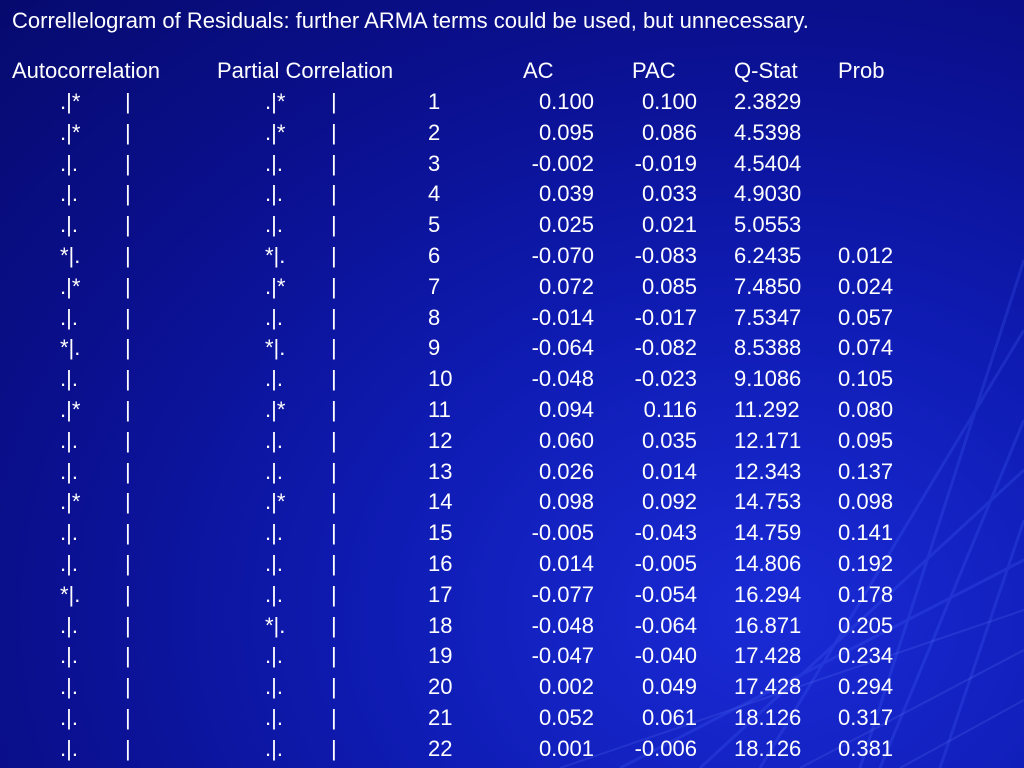 The image size is (1024, 768). I want to click on pac-value-cell: -0.064, so click(665, 625).